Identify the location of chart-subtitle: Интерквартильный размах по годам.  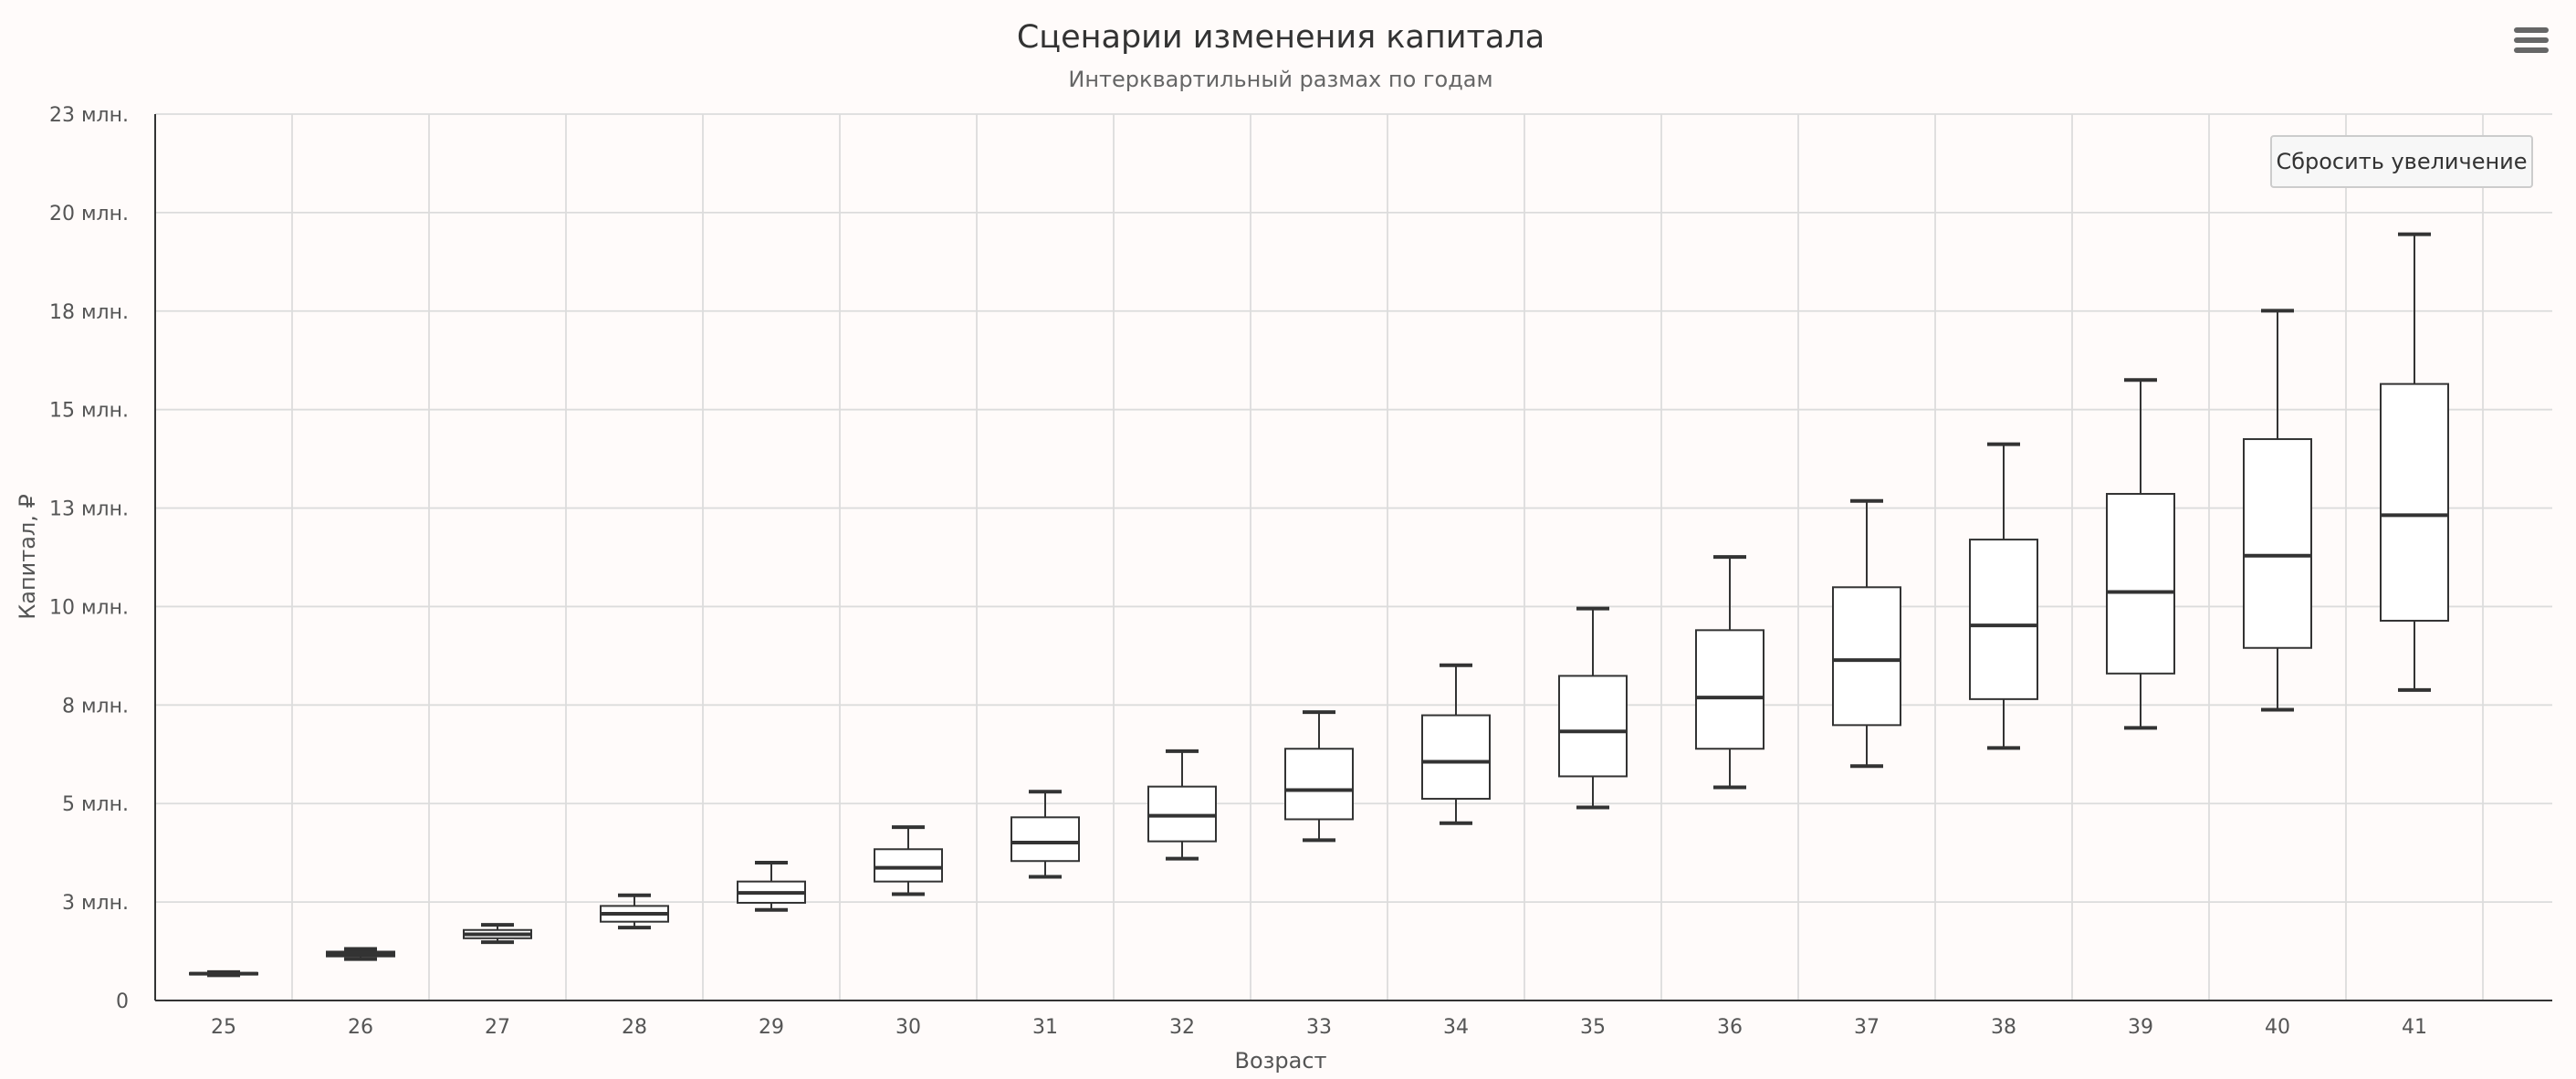
(1280, 79).